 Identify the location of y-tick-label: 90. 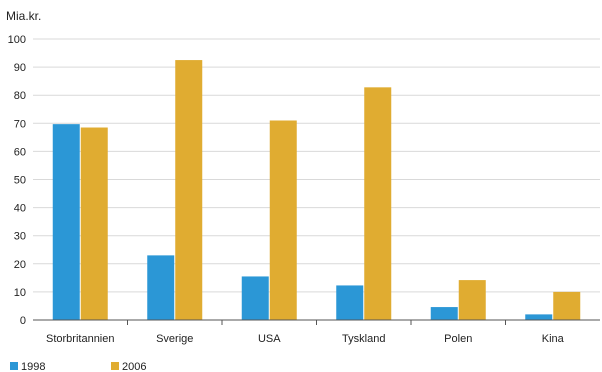
(20, 68).